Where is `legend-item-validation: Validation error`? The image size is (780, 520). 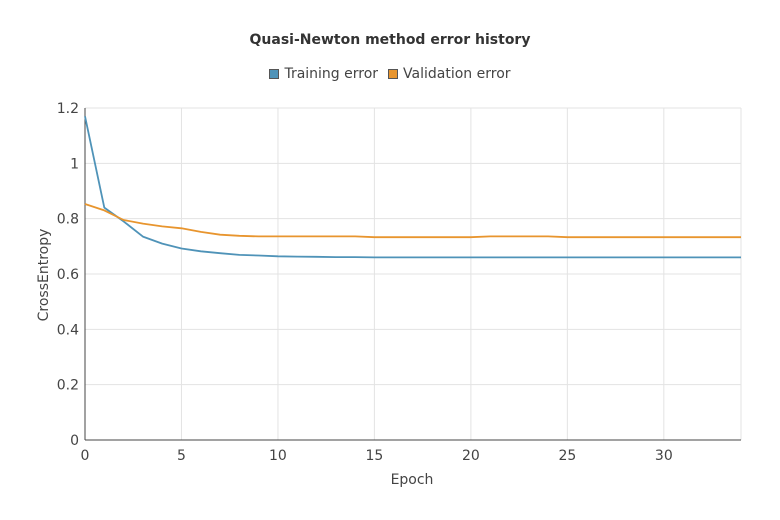 legend-item-validation: Validation error is located at coordinates (449, 74).